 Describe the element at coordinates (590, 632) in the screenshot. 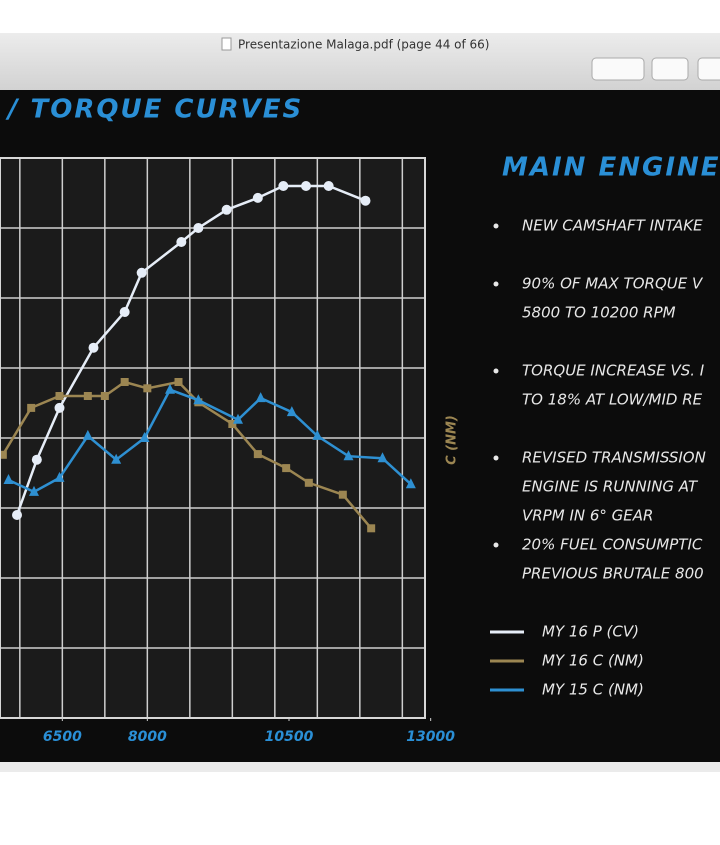

I see `legend-label: MY 16 P (CV)` at that location.